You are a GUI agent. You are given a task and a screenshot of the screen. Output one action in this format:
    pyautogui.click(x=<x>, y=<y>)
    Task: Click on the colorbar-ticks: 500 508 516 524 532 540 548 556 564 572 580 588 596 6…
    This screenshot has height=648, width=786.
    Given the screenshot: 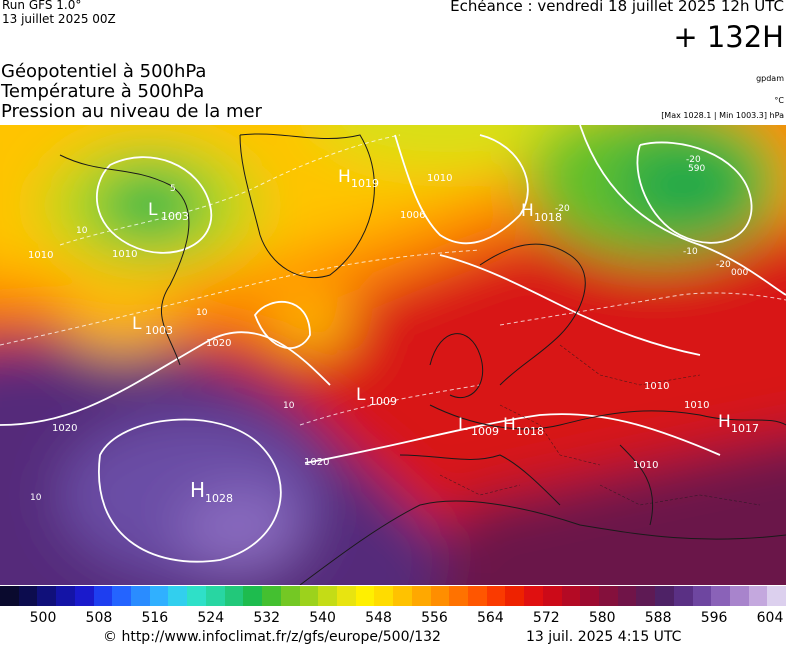 What is the action you would take?
    pyautogui.click(x=393, y=618)
    